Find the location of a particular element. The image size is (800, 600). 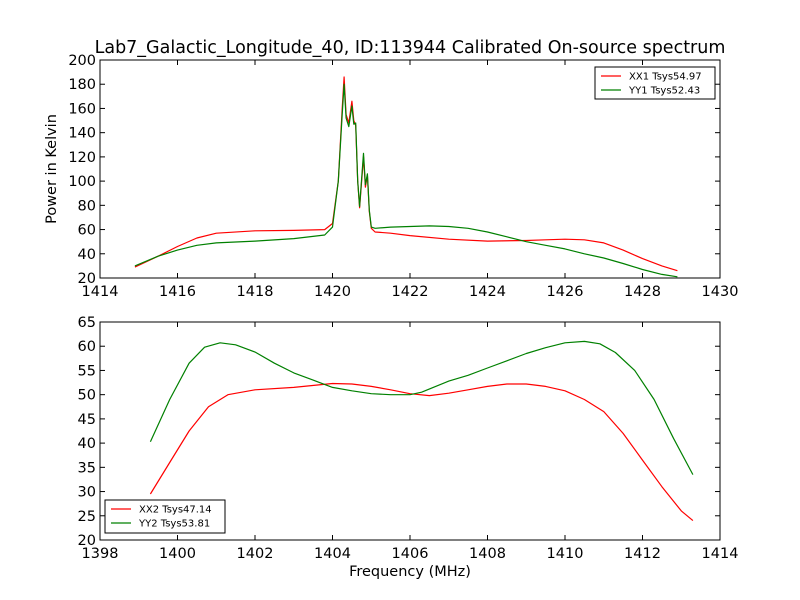

y-tick-label: 35 is located at coordinates (87, 468).